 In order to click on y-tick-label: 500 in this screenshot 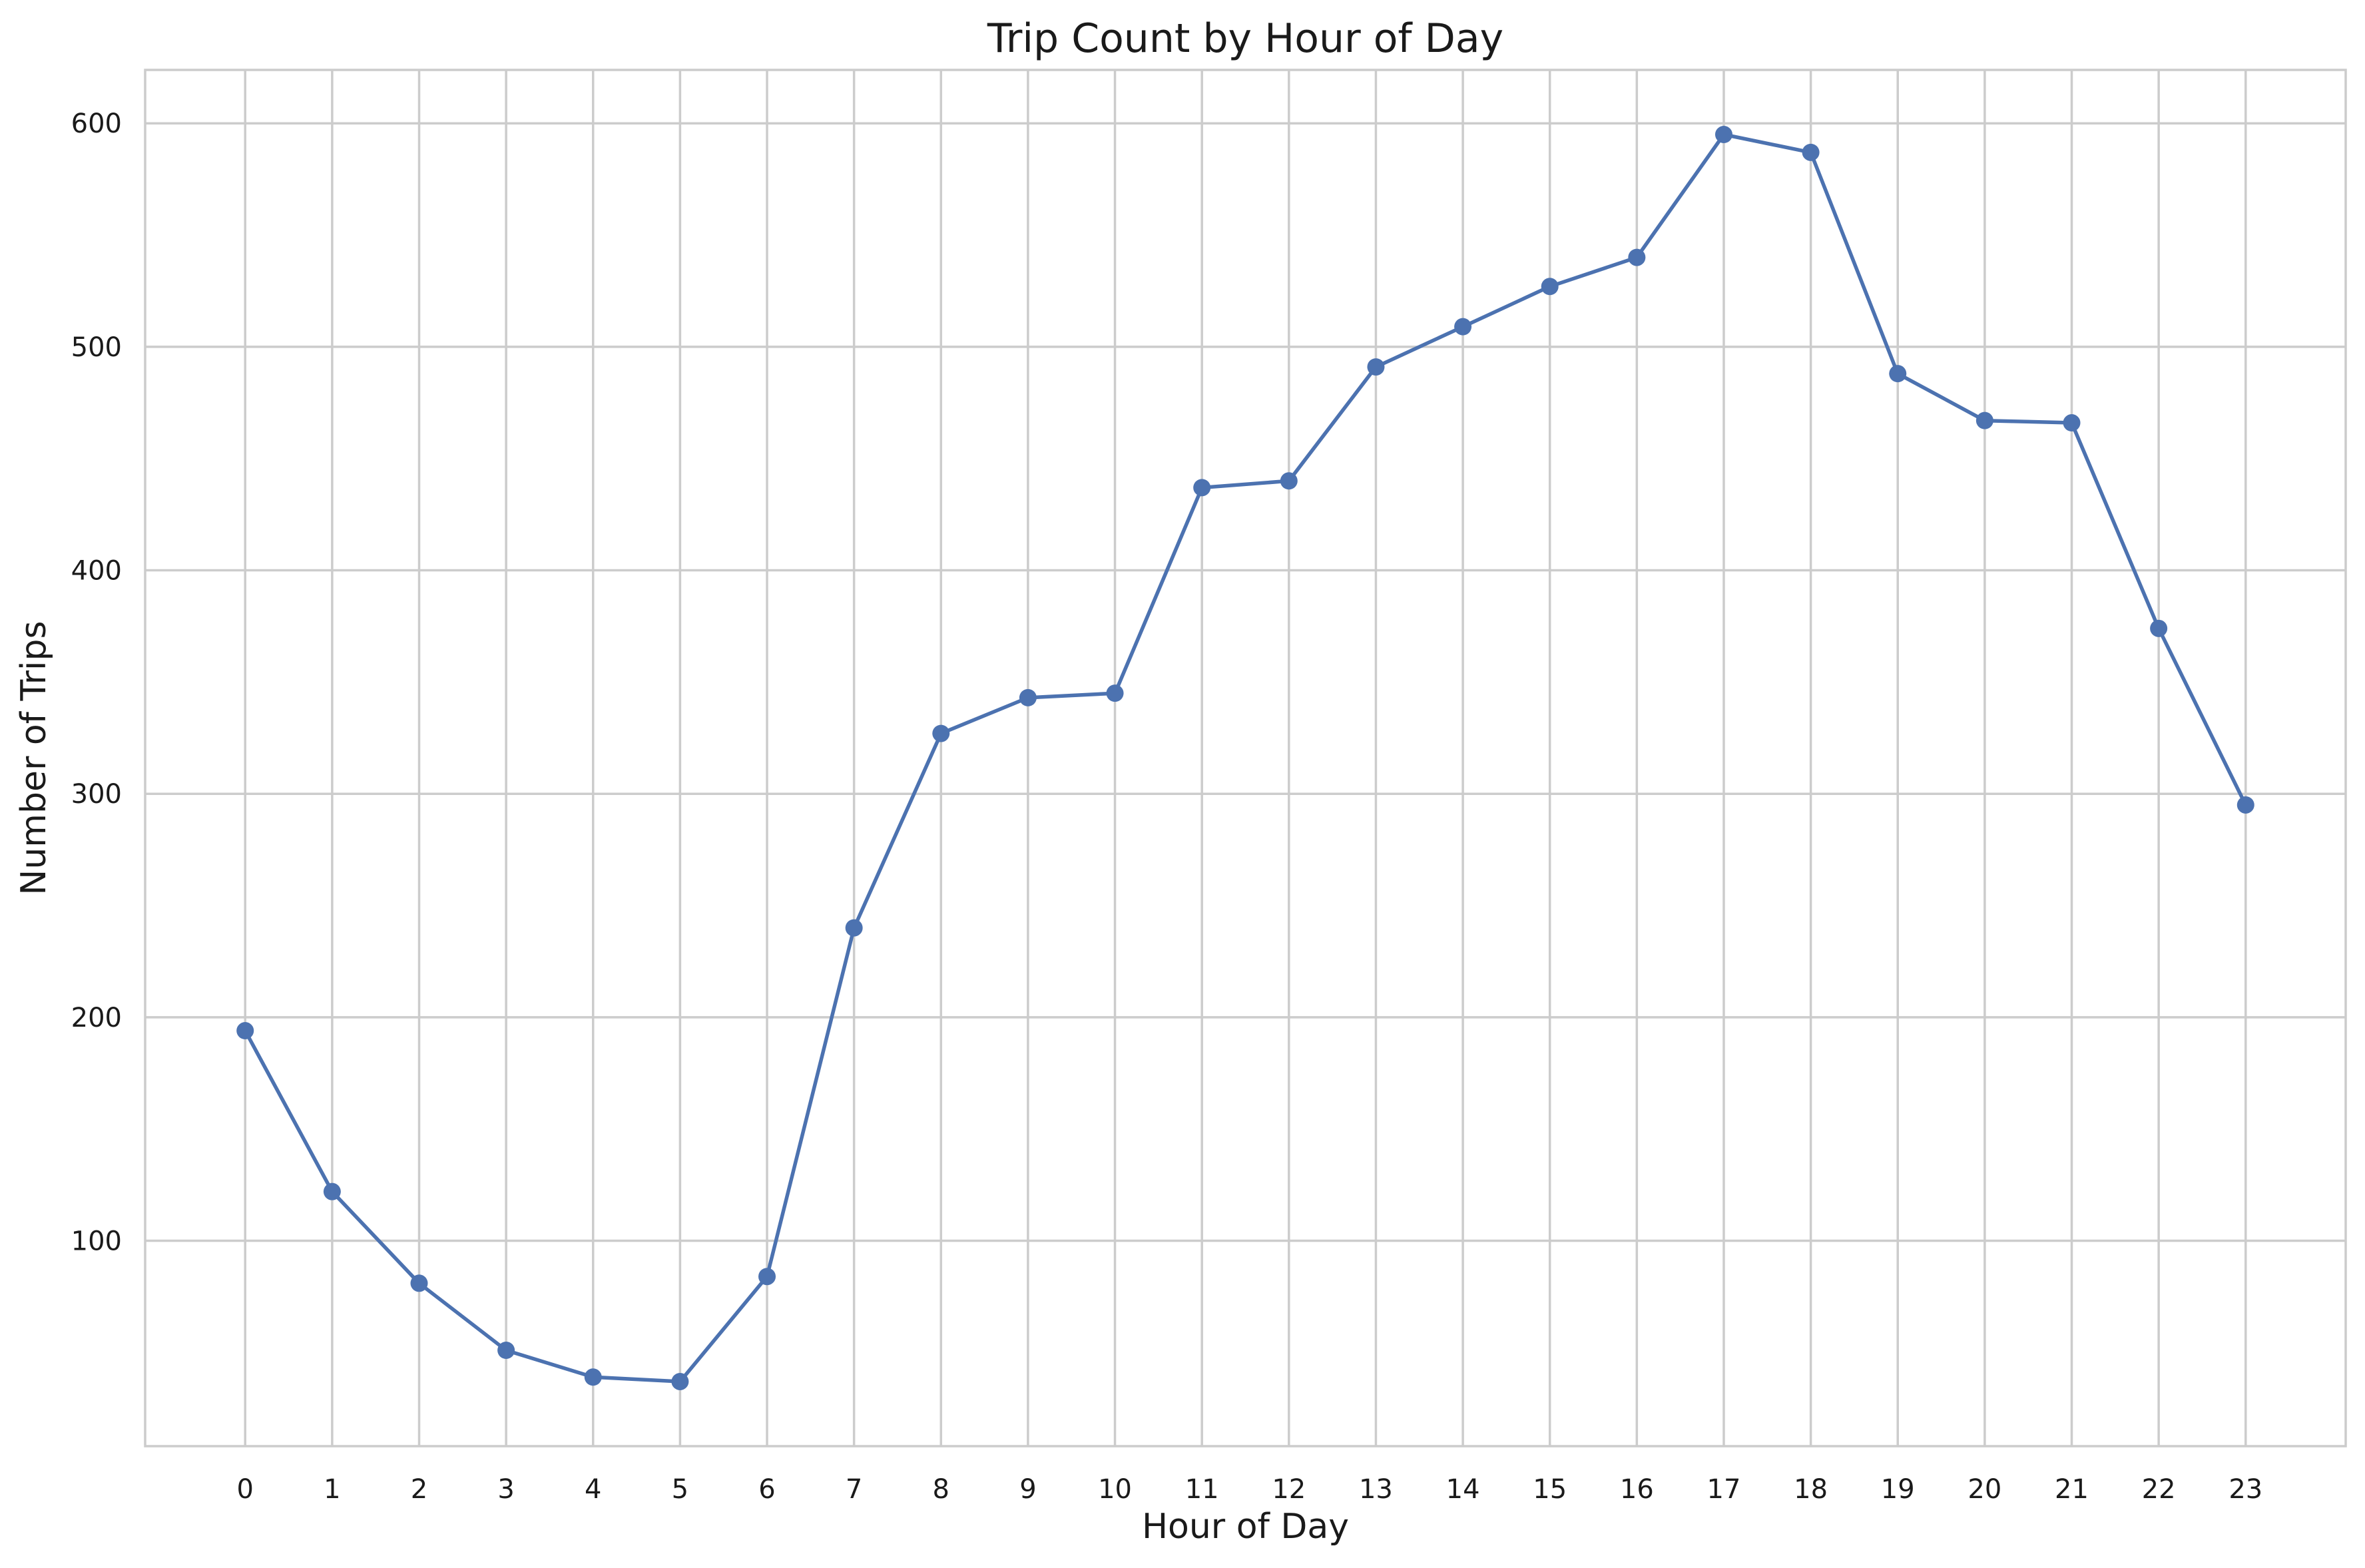, I will do `click(96, 347)`.